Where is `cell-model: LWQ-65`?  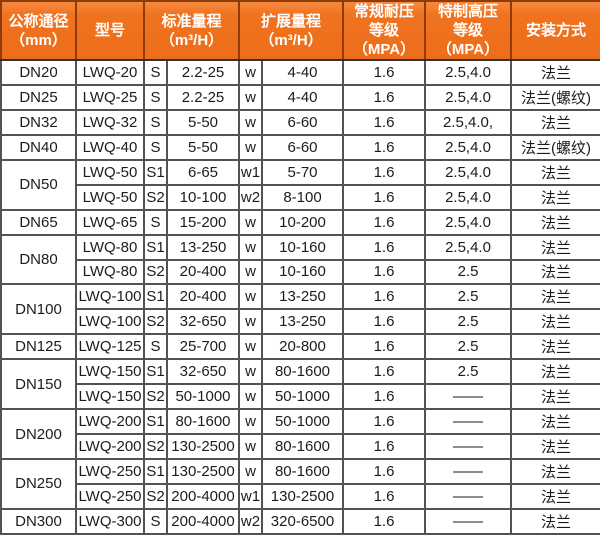 cell-model: LWQ-65 is located at coordinates (110, 222).